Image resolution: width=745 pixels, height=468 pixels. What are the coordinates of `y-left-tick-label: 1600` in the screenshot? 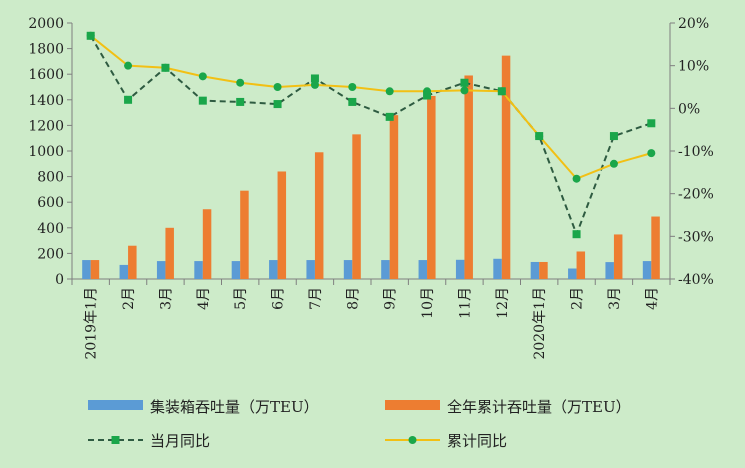 It's located at (46, 75).